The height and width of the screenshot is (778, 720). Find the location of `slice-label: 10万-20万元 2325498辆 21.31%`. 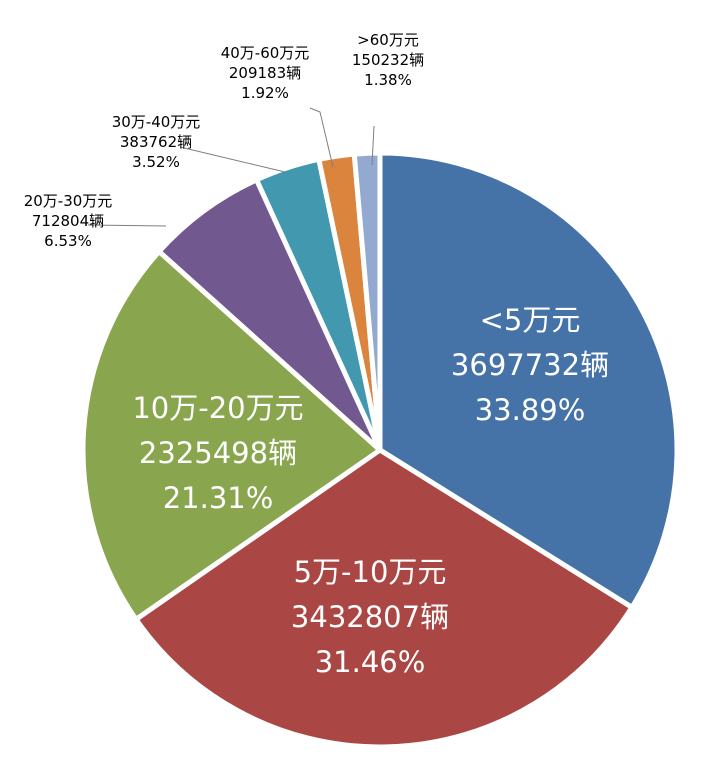

slice-label: 10万-20万元 2325498辆 21.31% is located at coordinates (217, 453).